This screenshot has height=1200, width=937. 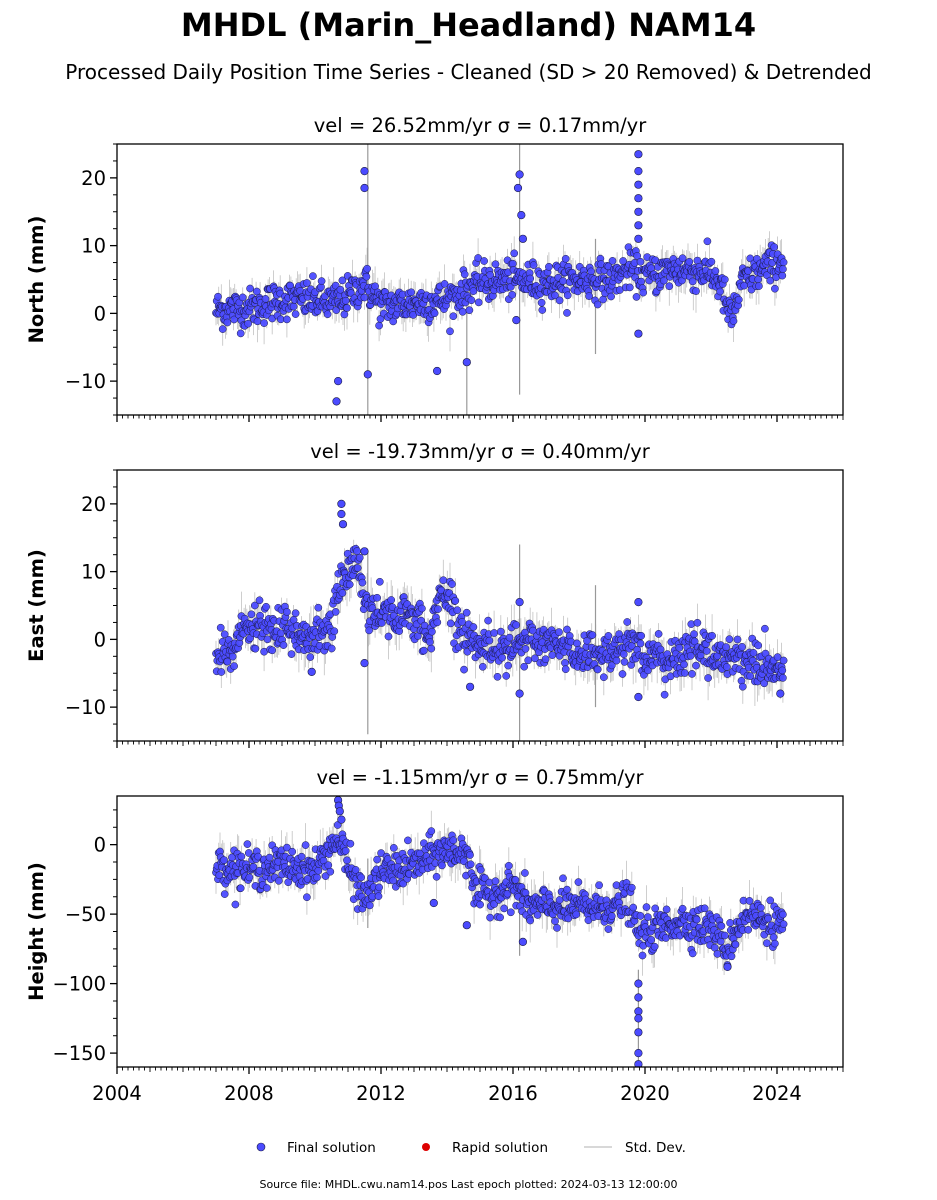 What do you see at coordinates (36, 605) in the screenshot?
I see `ylabel-2: East (mm)` at bounding box center [36, 605].